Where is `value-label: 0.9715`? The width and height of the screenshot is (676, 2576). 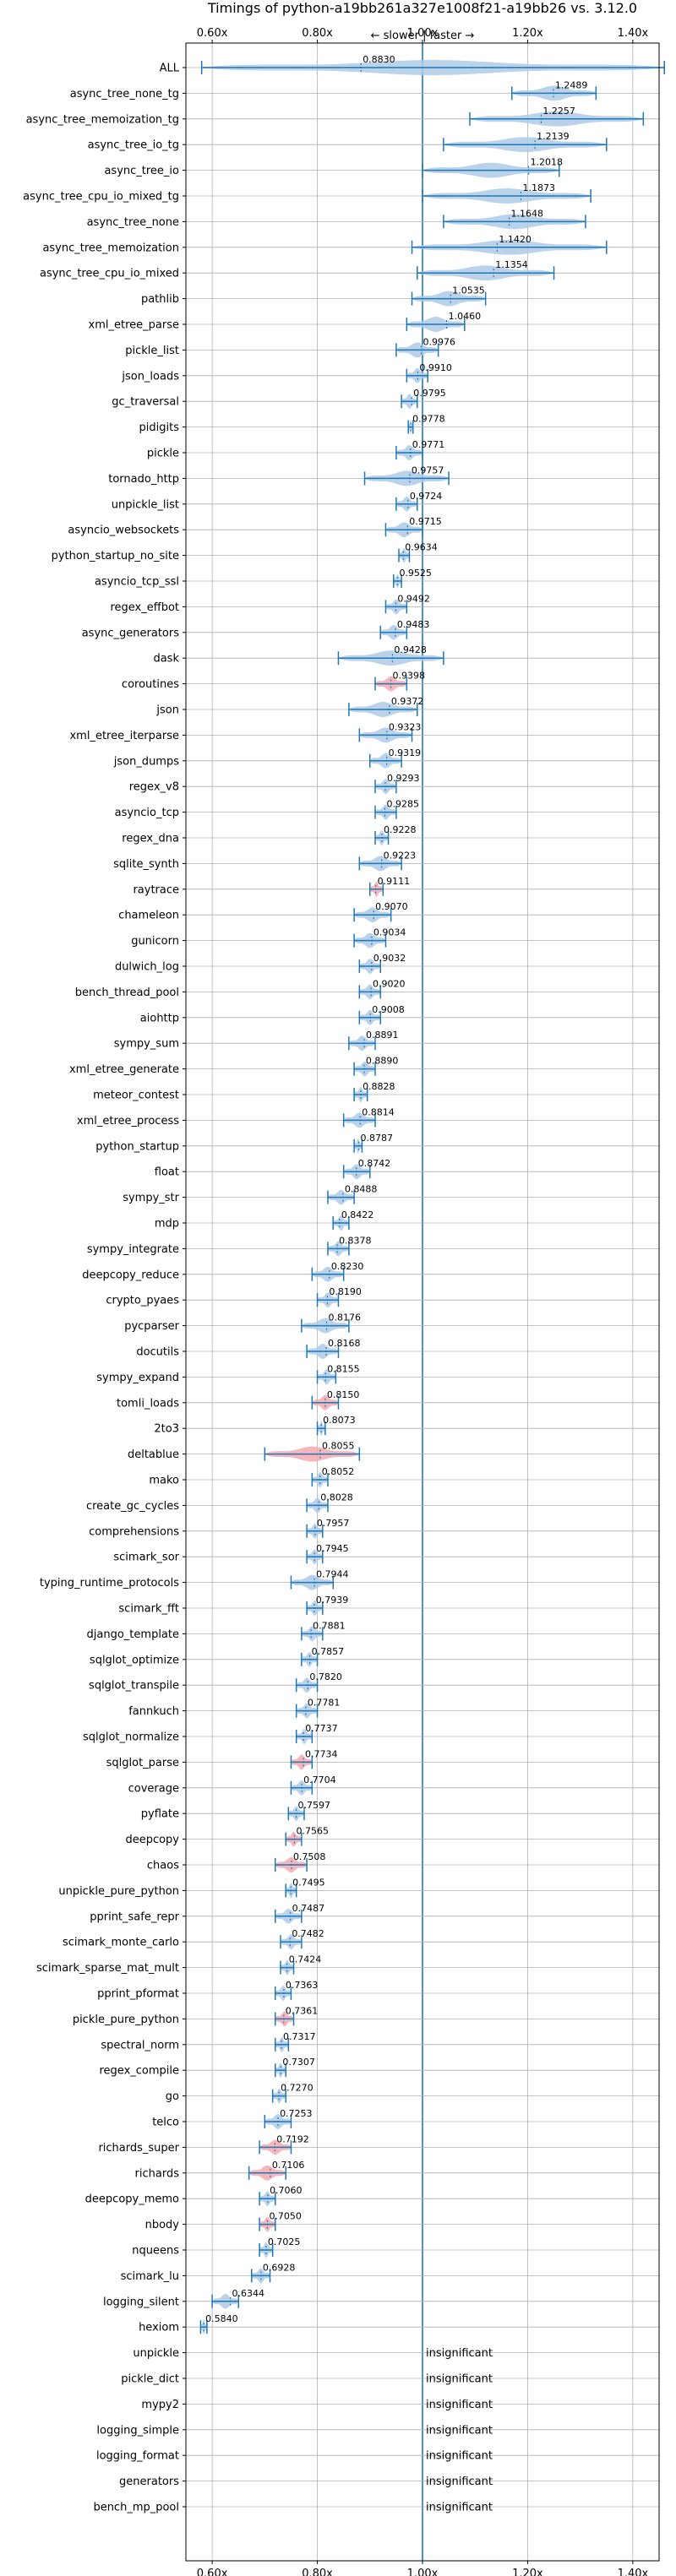
value-label: 0.9715 is located at coordinates (425, 521).